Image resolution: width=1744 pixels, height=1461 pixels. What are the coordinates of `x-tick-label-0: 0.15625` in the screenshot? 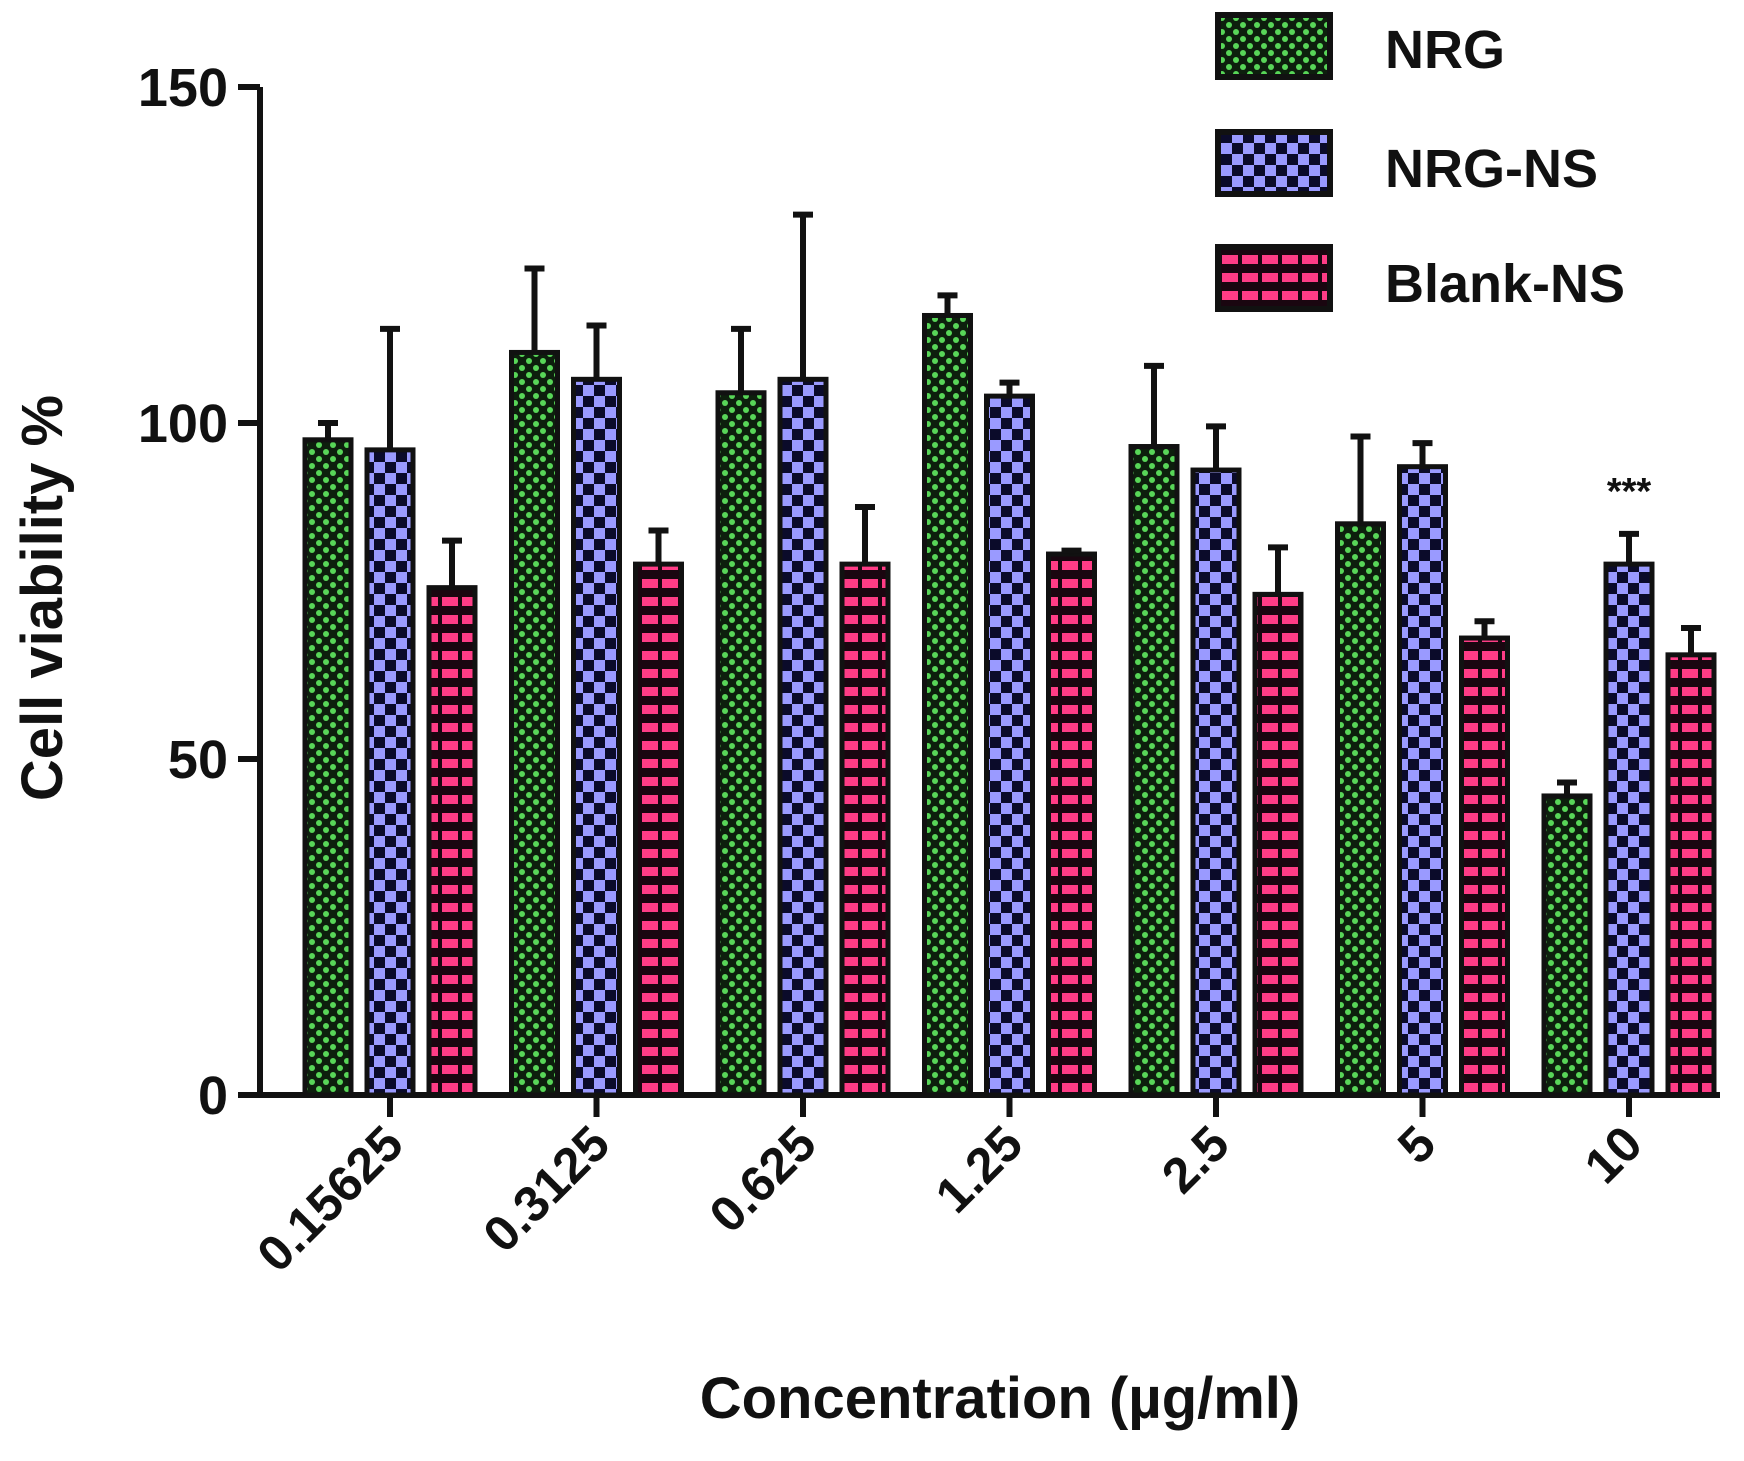 It's located at (329, 1198).